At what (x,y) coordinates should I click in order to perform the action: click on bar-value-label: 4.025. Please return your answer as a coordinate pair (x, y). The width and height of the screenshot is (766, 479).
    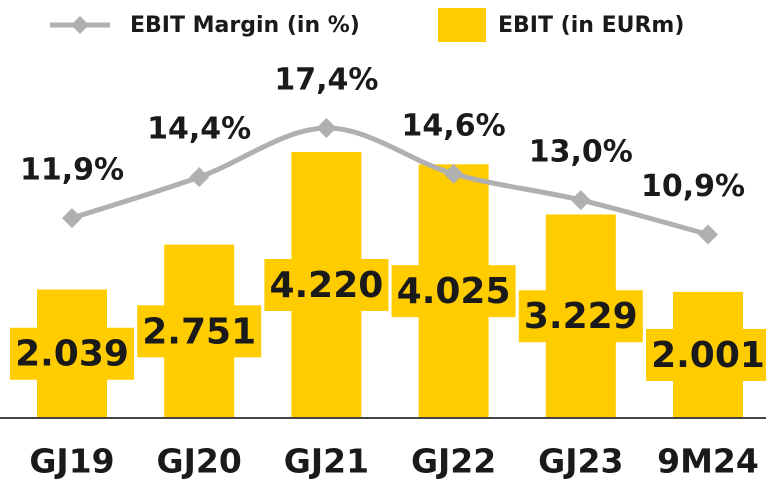
    Looking at the image, I should click on (454, 291).